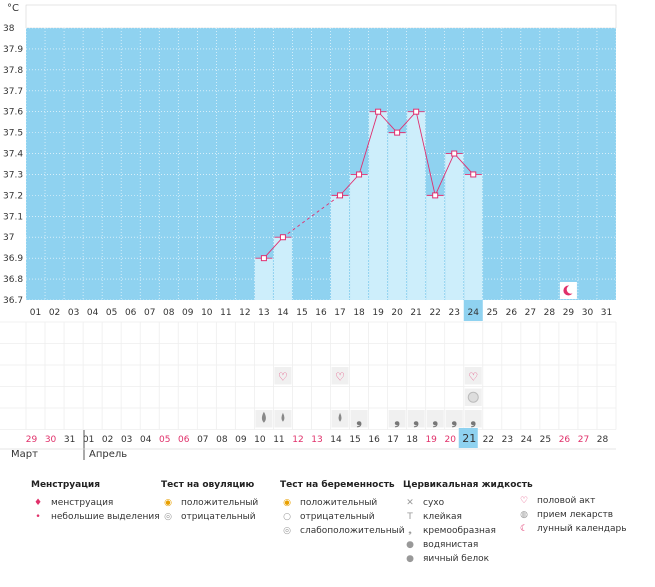 The height and width of the screenshot is (587, 655). Describe the element at coordinates (287, 517) in the screenshot. I see `negative-icon: ○` at that location.